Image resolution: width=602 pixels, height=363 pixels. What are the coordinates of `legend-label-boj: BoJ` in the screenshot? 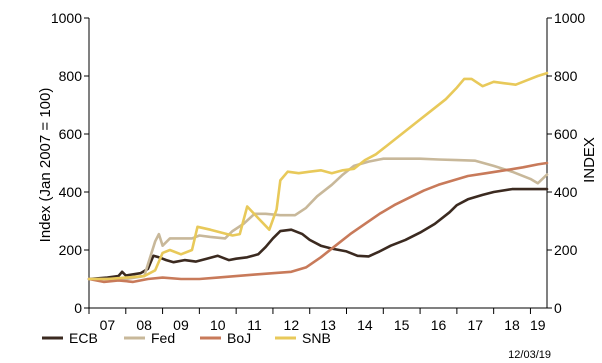 It's located at (239, 338).